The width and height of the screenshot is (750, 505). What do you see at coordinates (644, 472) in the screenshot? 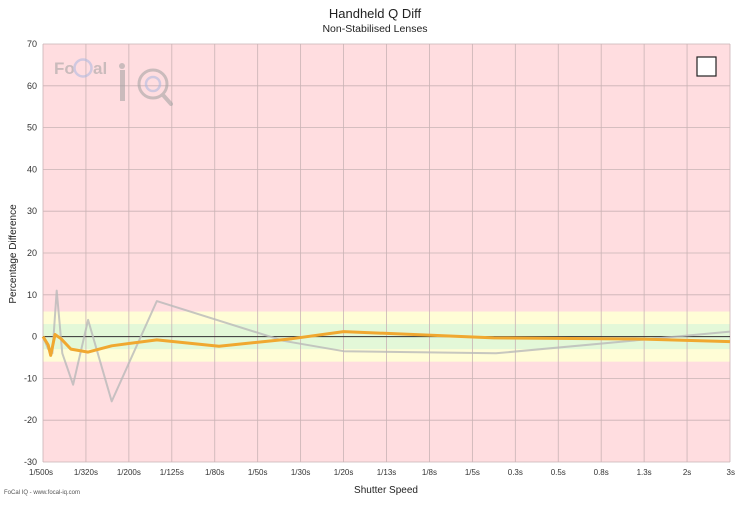
I see `x-tick-label: 1.3s` at bounding box center [644, 472].